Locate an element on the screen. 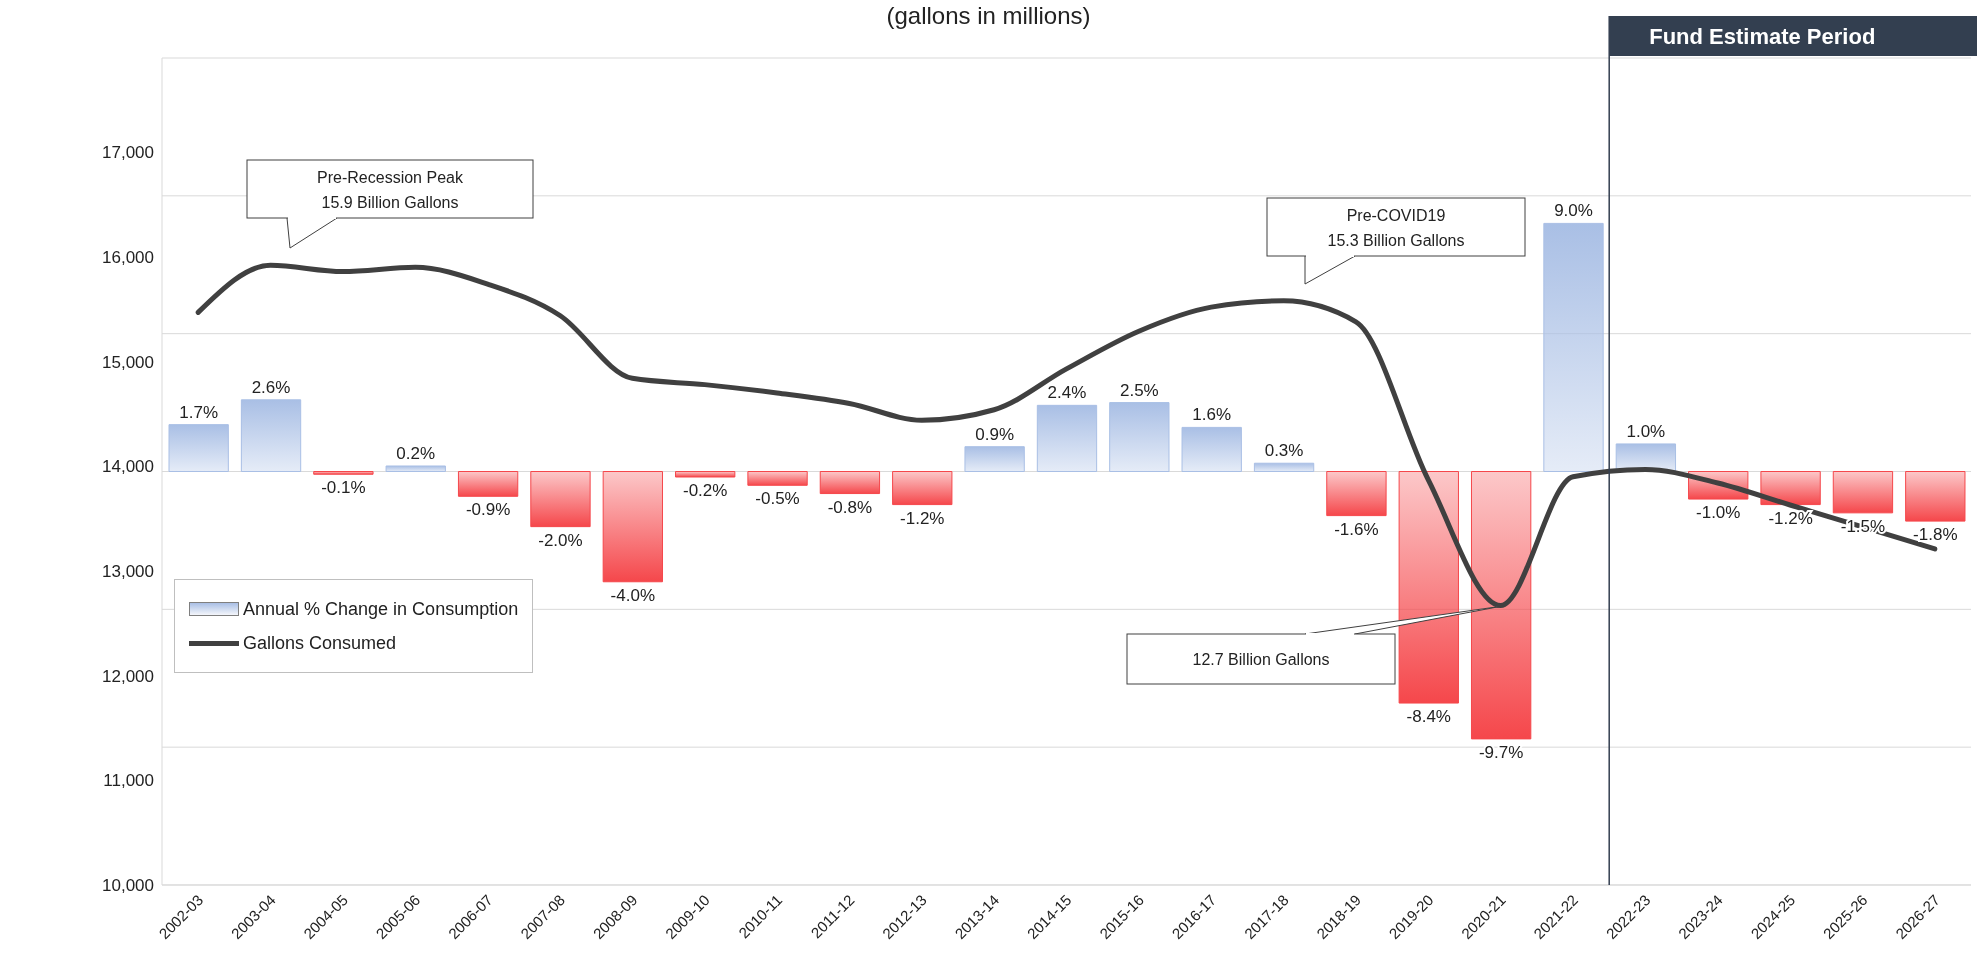 The height and width of the screenshot is (971, 1977). data-label: 2.4% is located at coordinates (1067, 393).